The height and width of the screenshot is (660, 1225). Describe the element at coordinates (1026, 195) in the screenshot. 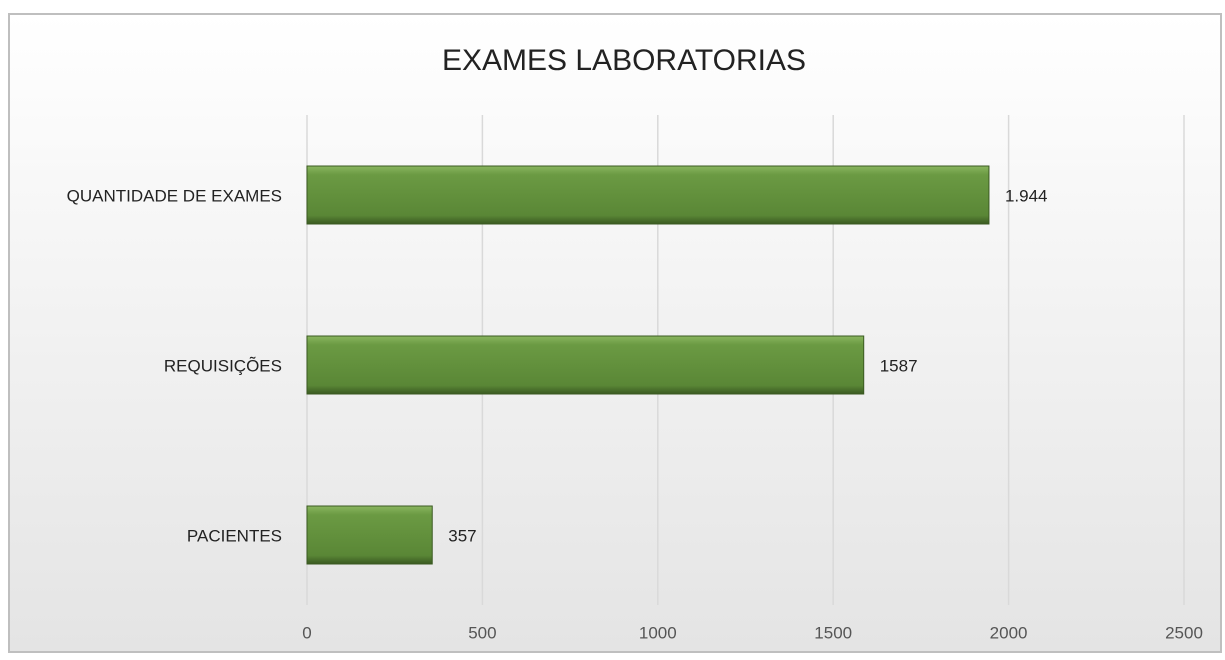

I see `value-label: 1.944` at that location.